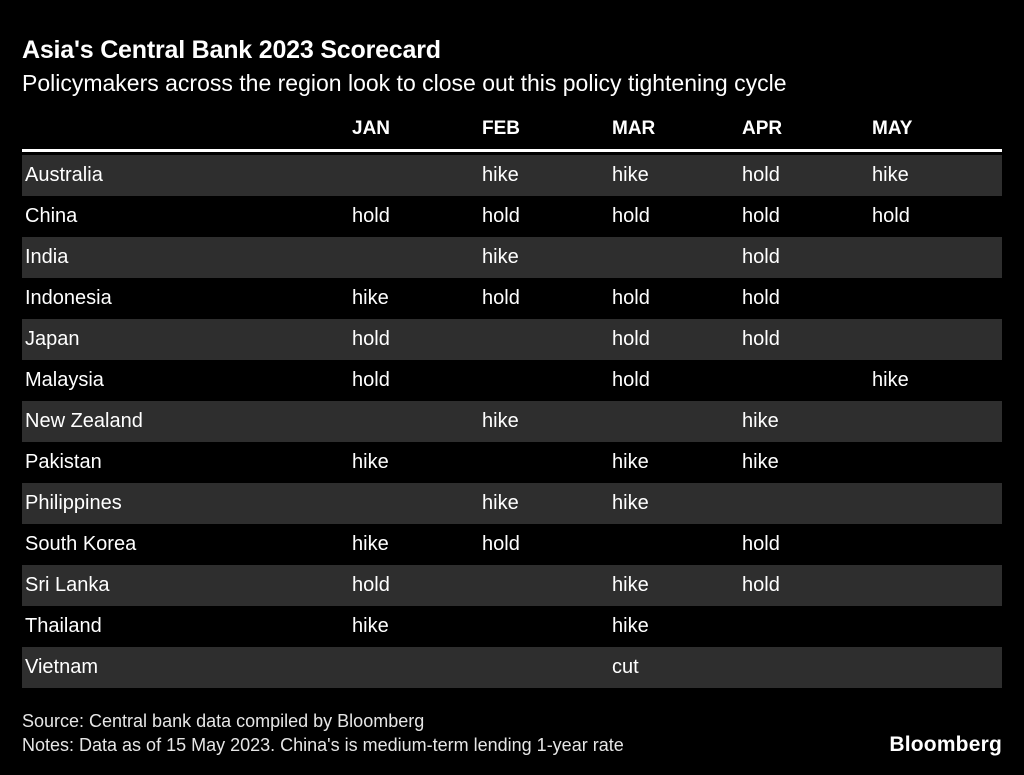 The height and width of the screenshot is (775, 1024). I want to click on table-row: Philippines hike hike, so click(512, 503).